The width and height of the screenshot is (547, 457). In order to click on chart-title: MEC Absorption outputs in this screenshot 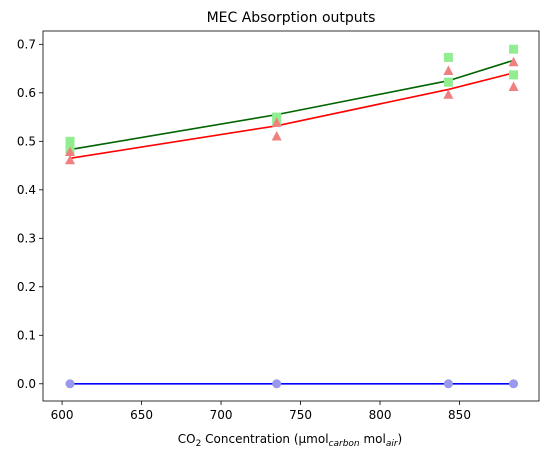, I will do `click(291, 18)`.